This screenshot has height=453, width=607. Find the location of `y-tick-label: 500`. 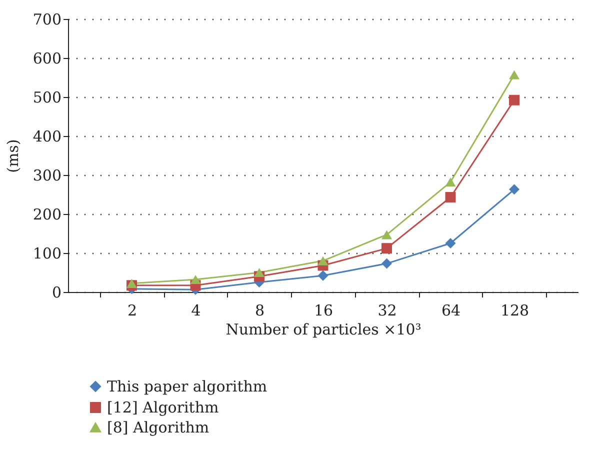

y-tick-label: 500 is located at coordinates (47, 97).